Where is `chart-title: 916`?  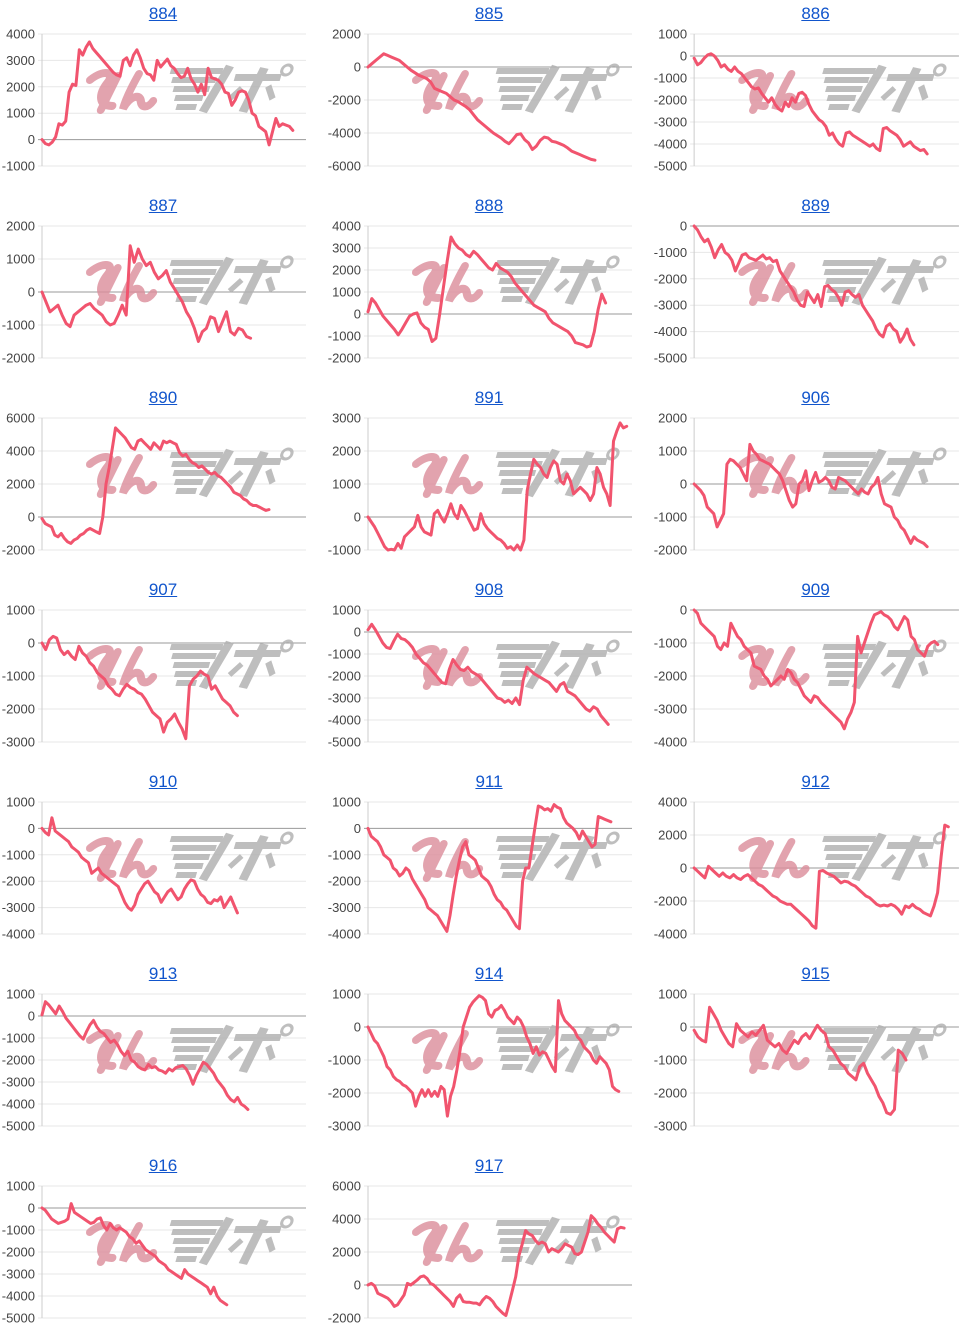
chart-title: 916 is located at coordinates (163, 1166).